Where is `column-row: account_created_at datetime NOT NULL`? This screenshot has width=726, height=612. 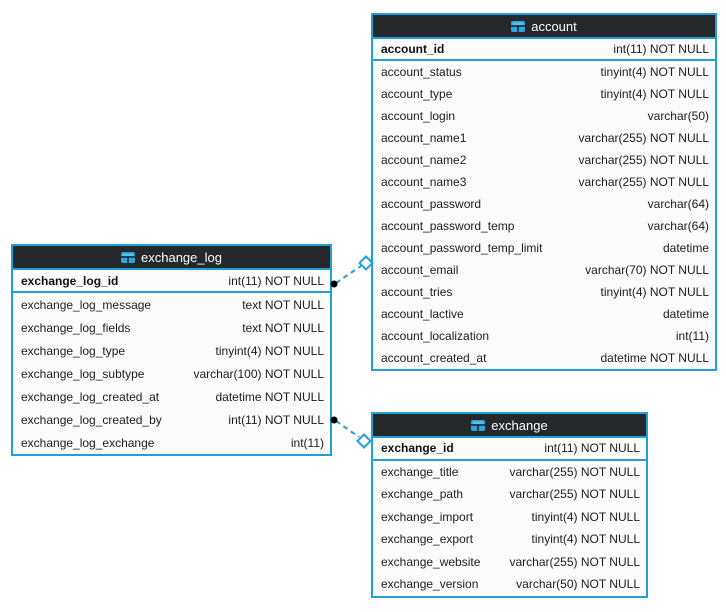
column-row: account_created_at datetime NOT NULL is located at coordinates (544, 358).